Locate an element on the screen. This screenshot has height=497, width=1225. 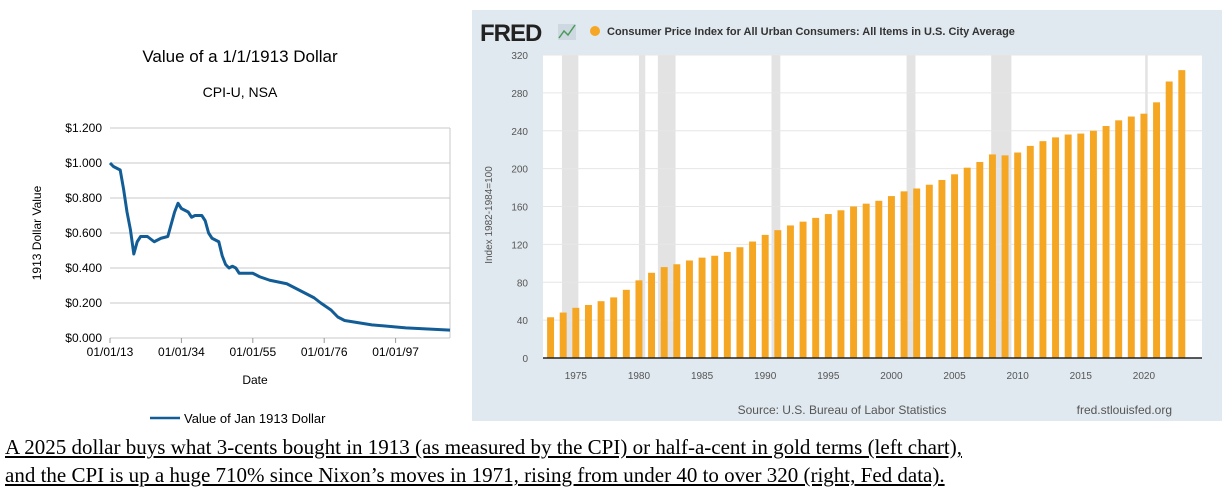
fred-logo: FRED is located at coordinates (511, 33).